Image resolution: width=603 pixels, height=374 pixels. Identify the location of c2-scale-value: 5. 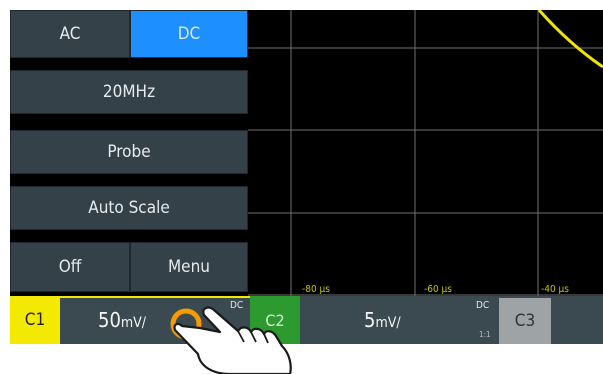
(370, 320).